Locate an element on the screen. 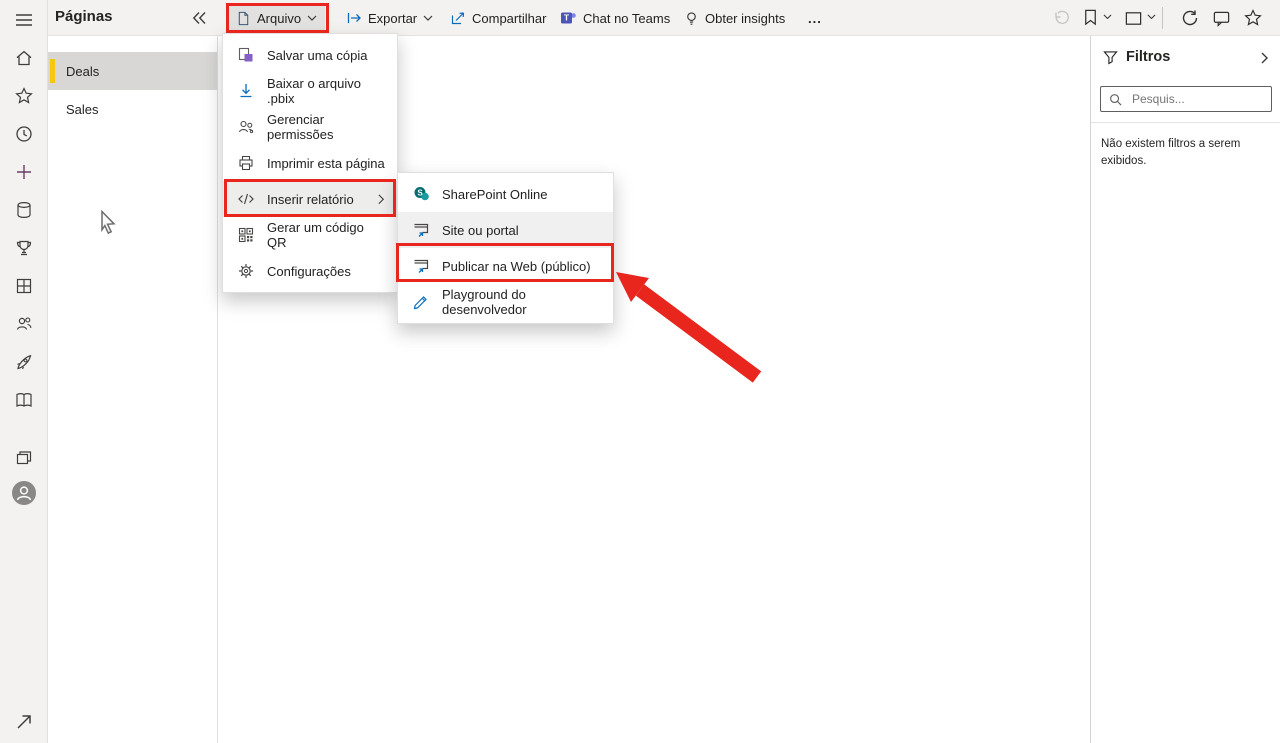 The width and height of the screenshot is (1280, 743). menu-item-label: Gerenciar permissões is located at coordinates (300, 127).